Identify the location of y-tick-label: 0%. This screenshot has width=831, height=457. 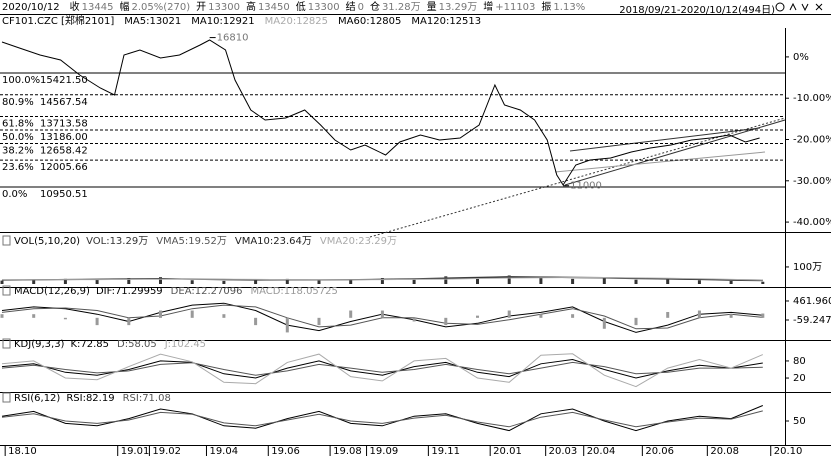
(801, 57).